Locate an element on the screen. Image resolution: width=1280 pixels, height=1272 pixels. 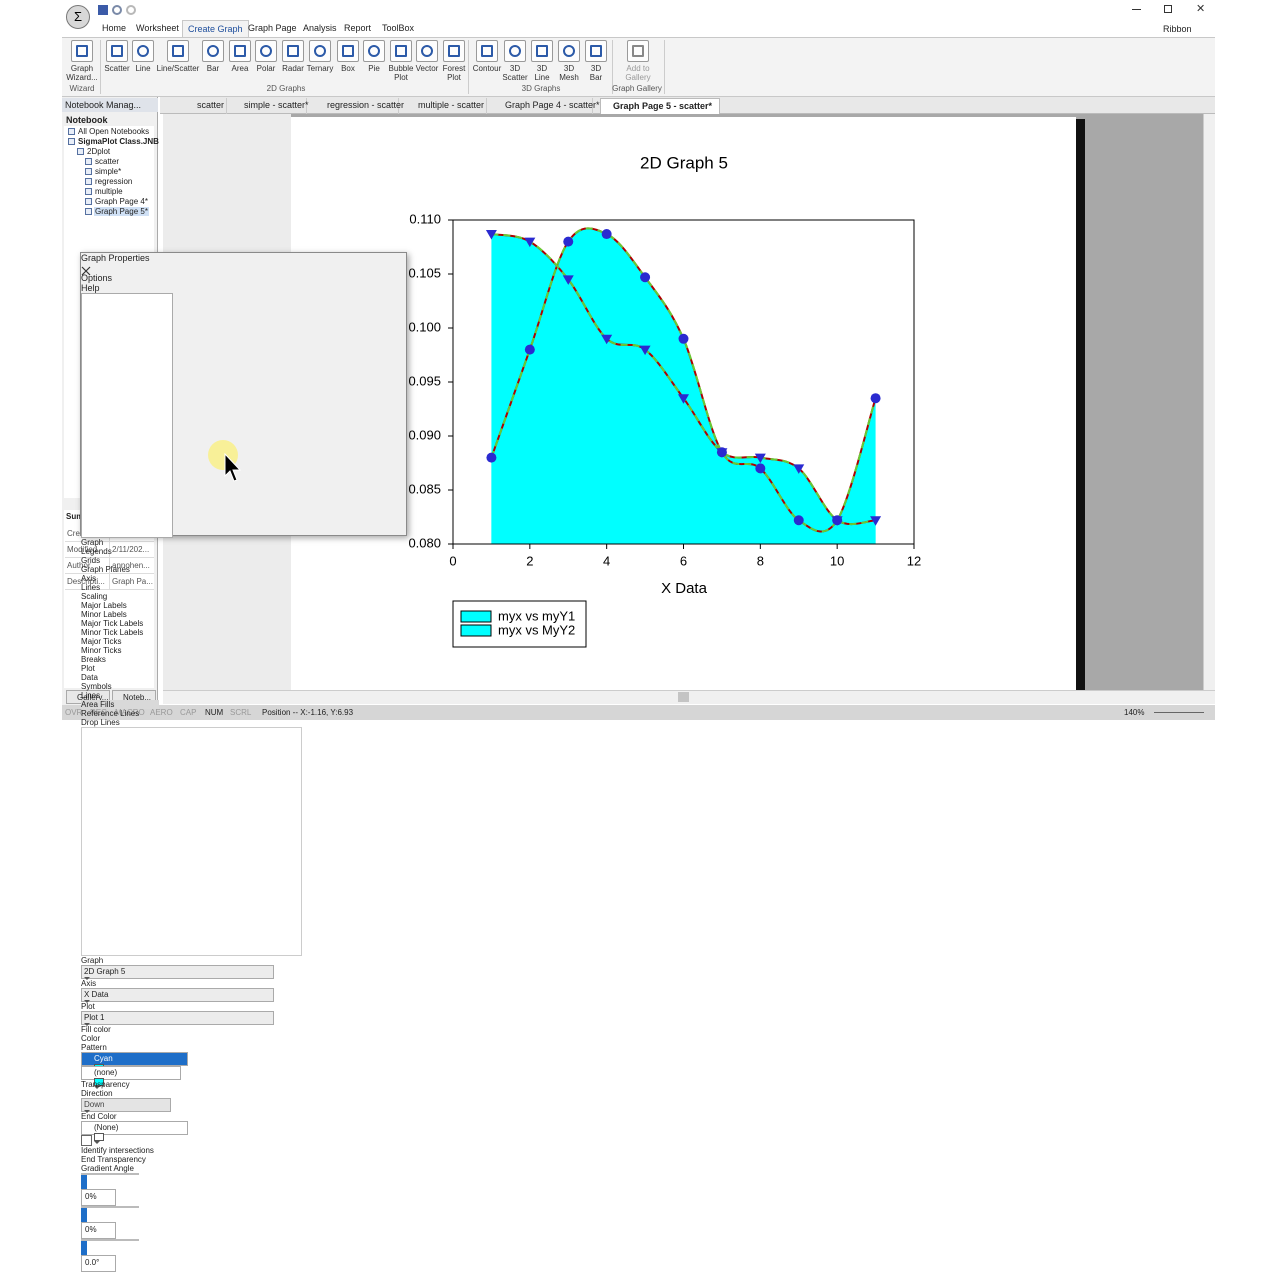
notebook-tree-item: SigmaPlot Class.JNB is located at coordinates (118, 141).